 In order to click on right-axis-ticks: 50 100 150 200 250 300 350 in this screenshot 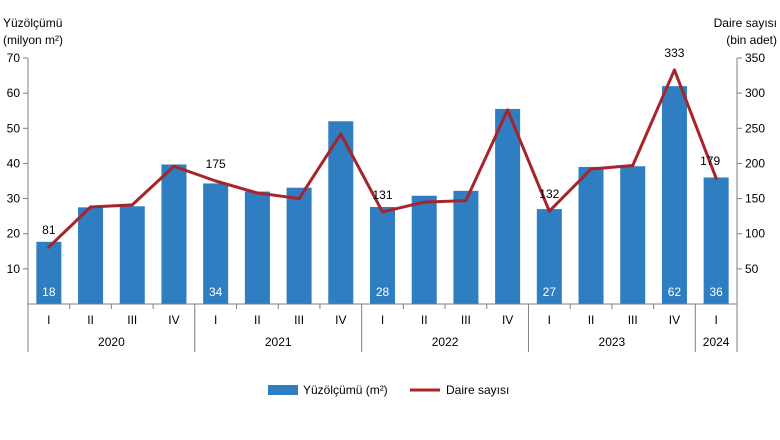, I will do `click(751, 163)`.